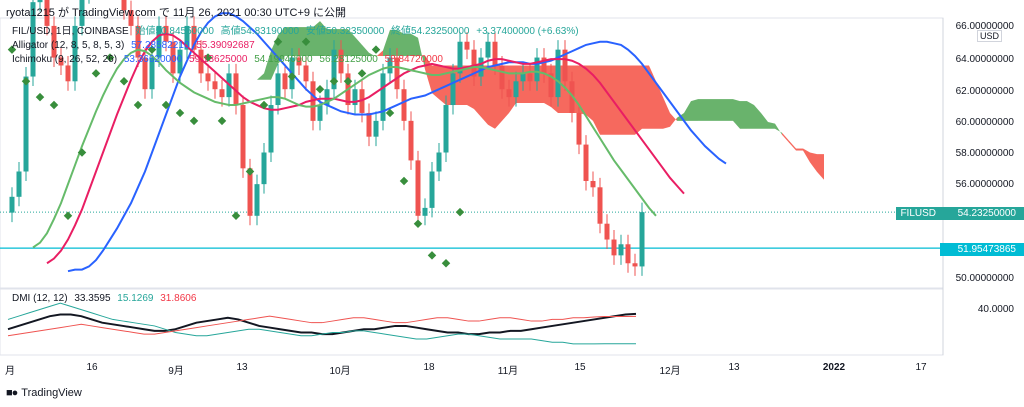 The image size is (1024, 407). I want to click on x-tick-label: 月, so click(10, 371).